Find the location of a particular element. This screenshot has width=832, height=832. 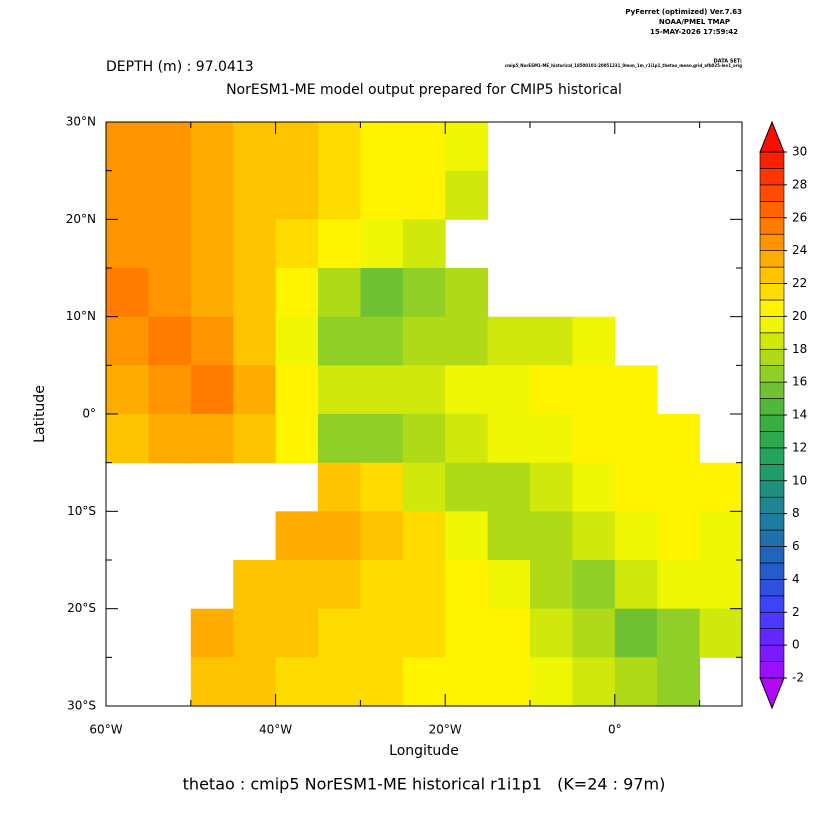

x-tick-label: 20°W is located at coordinates (445, 730).